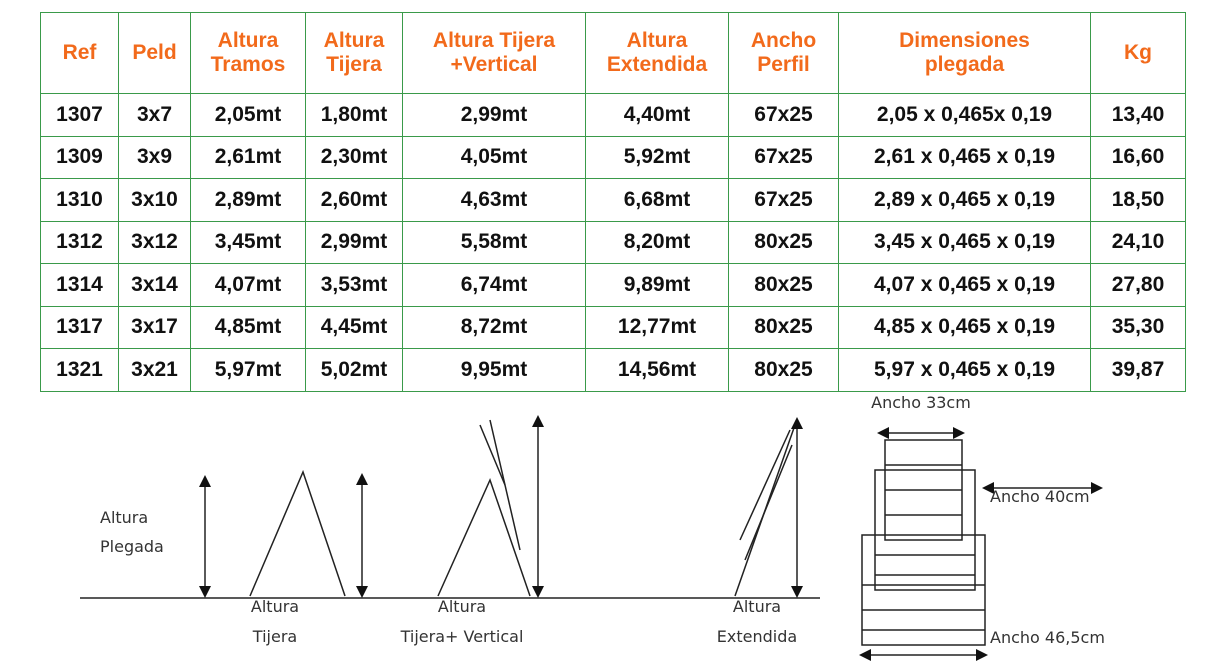  I want to click on header-cell: Altura Tramos, so click(248, 53).